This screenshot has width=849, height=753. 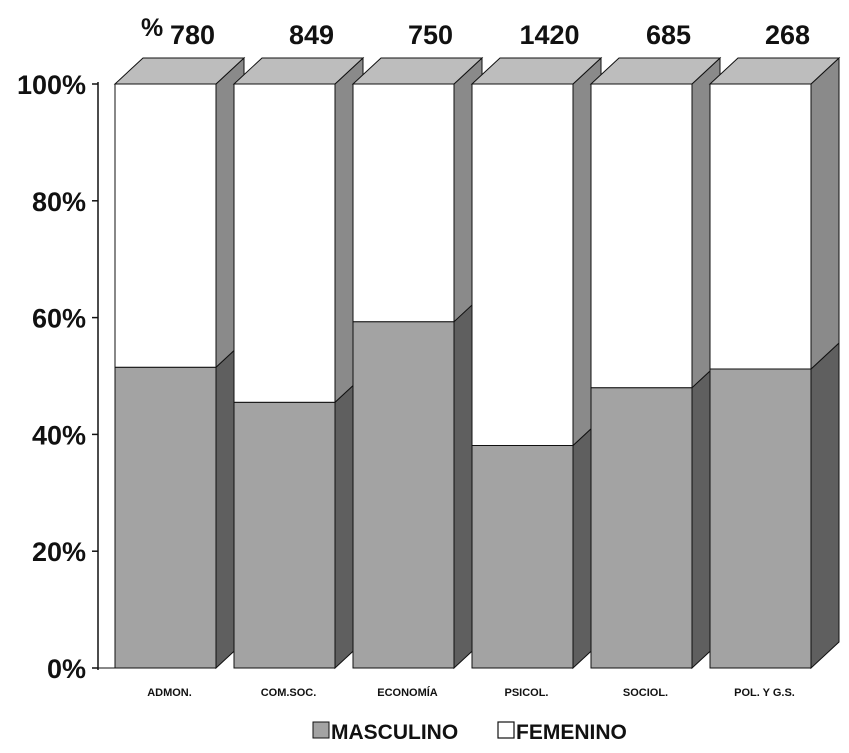 I want to click on category-label: POL. Y G.S., so click(x=764, y=693).